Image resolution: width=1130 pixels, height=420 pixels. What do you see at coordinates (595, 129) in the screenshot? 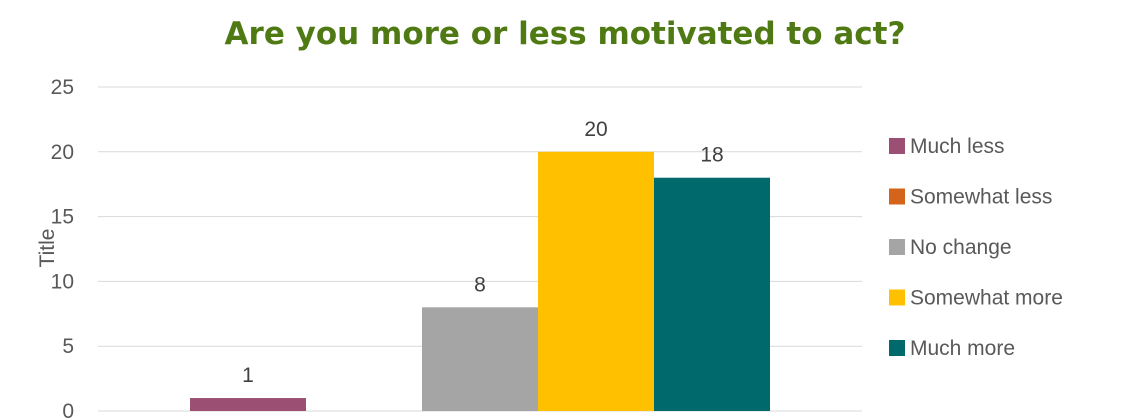
I see `data-label-3: 20` at bounding box center [595, 129].